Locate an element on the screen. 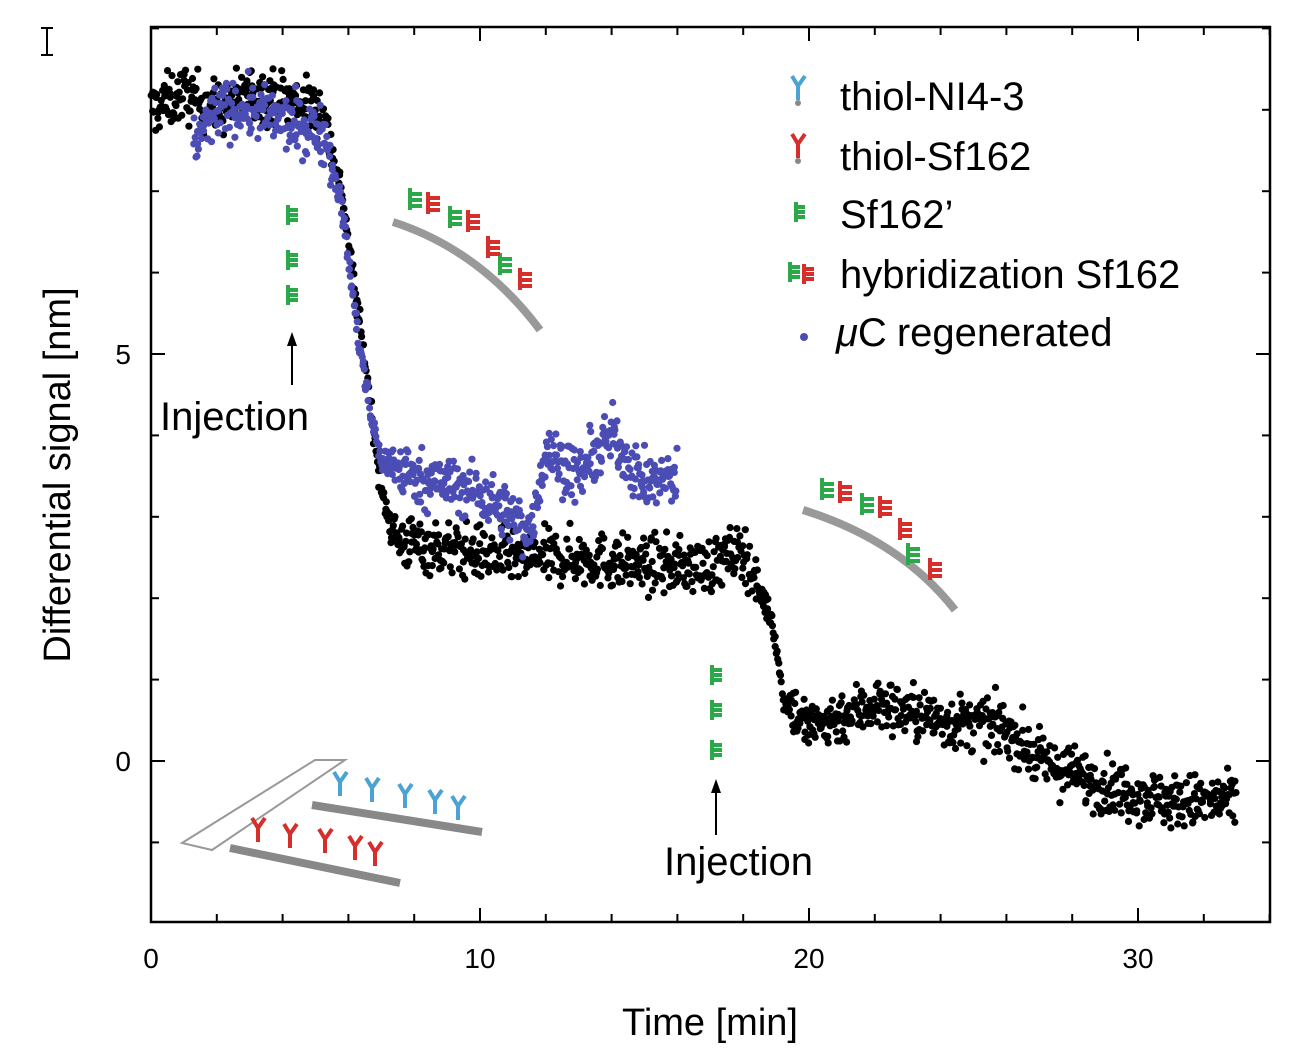  injection-annotation-2: Injection is located at coordinates (738, 831).